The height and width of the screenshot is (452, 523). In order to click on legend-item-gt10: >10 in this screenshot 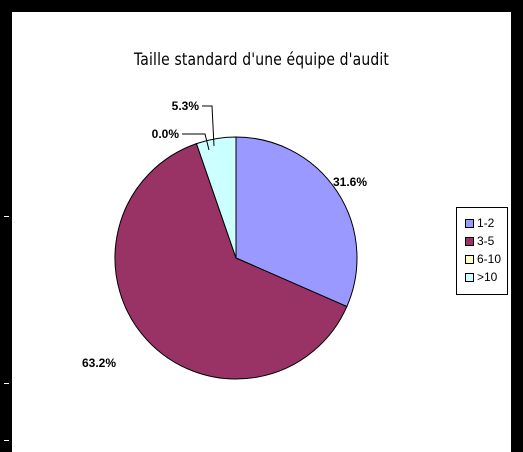, I will do `click(486, 277)`.